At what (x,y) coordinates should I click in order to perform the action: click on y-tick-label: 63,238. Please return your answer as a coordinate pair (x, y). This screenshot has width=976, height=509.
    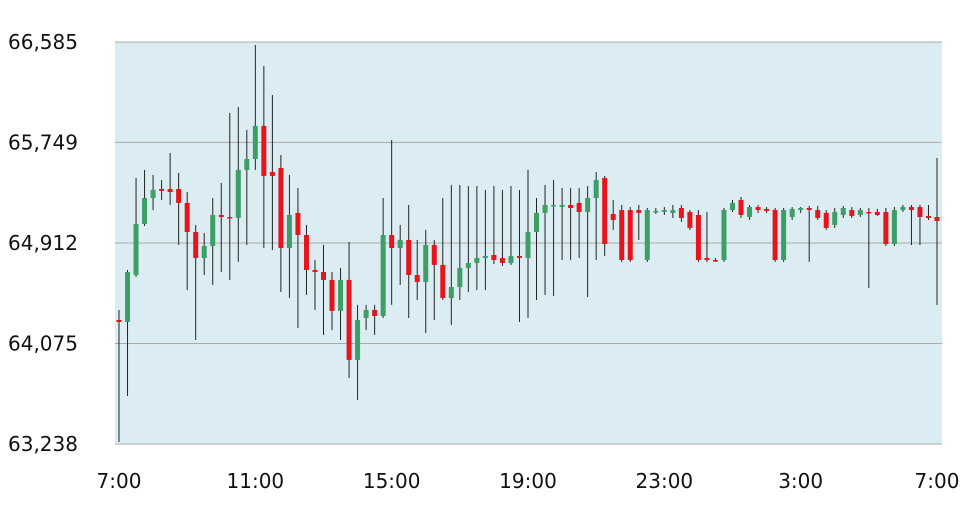
    Looking at the image, I should click on (43, 444).